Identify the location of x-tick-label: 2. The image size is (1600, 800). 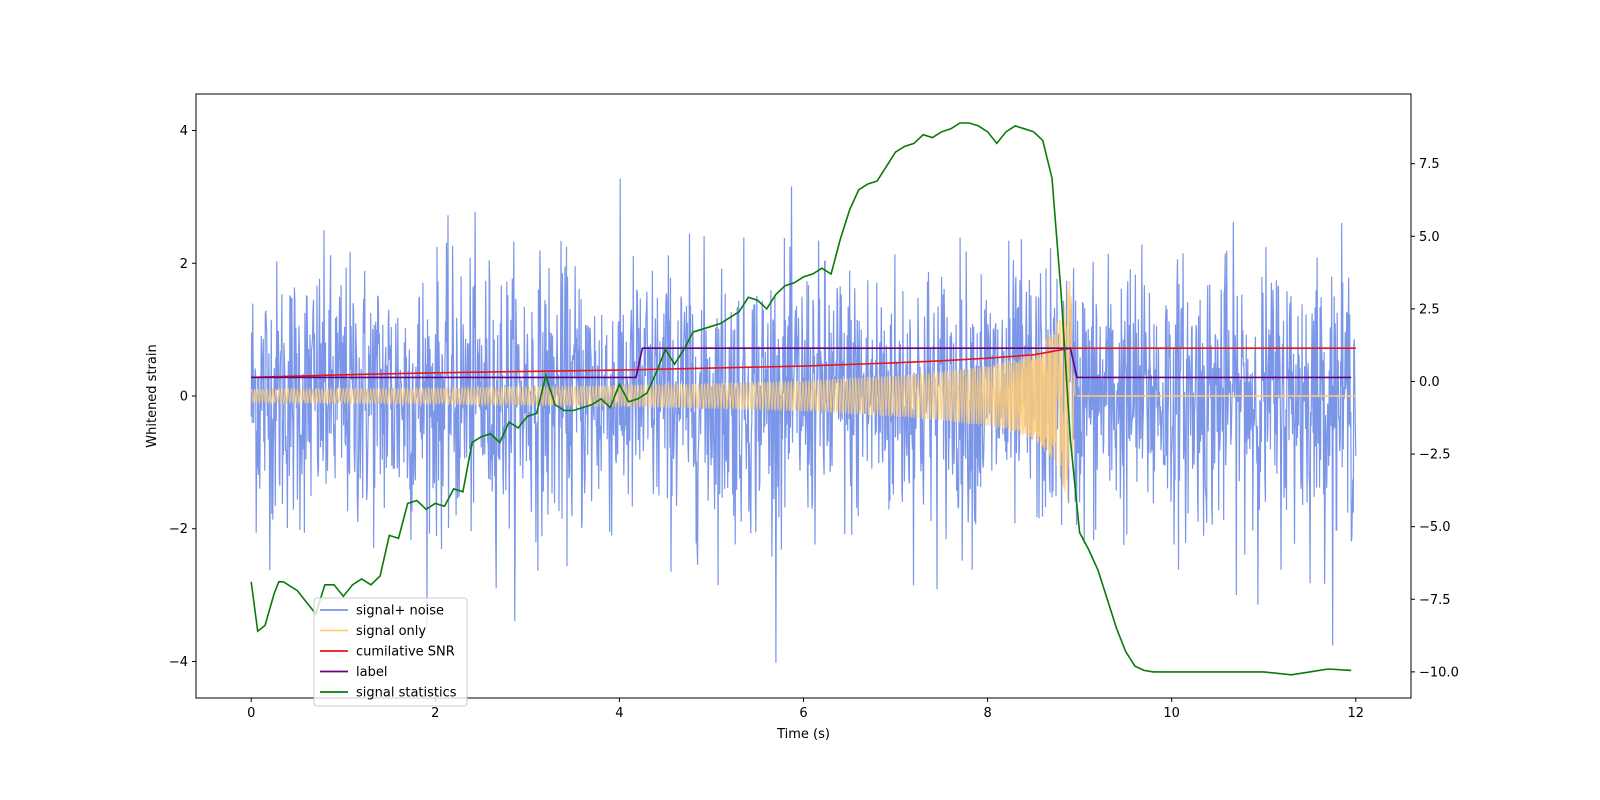
(435, 713).